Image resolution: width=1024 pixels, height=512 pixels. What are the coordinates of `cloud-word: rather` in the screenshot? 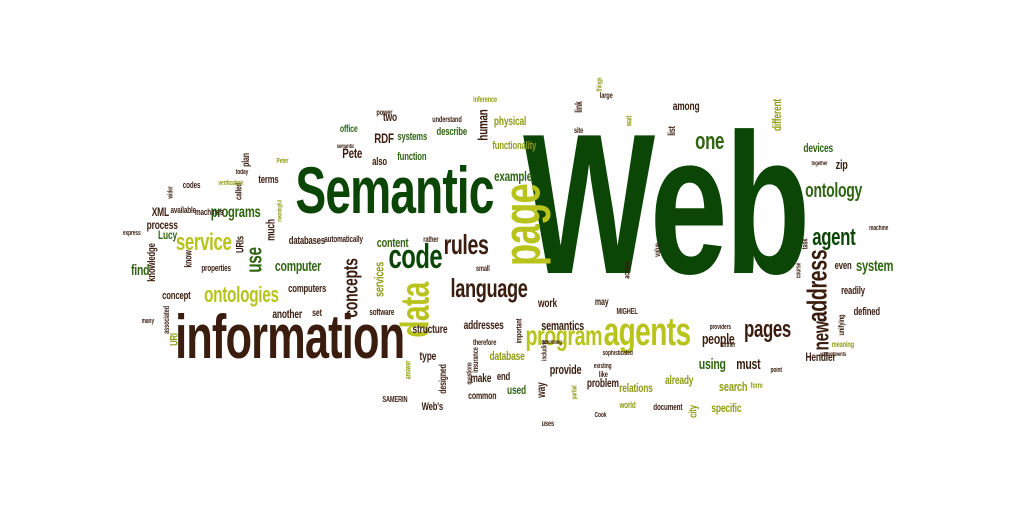 It's located at (431, 239).